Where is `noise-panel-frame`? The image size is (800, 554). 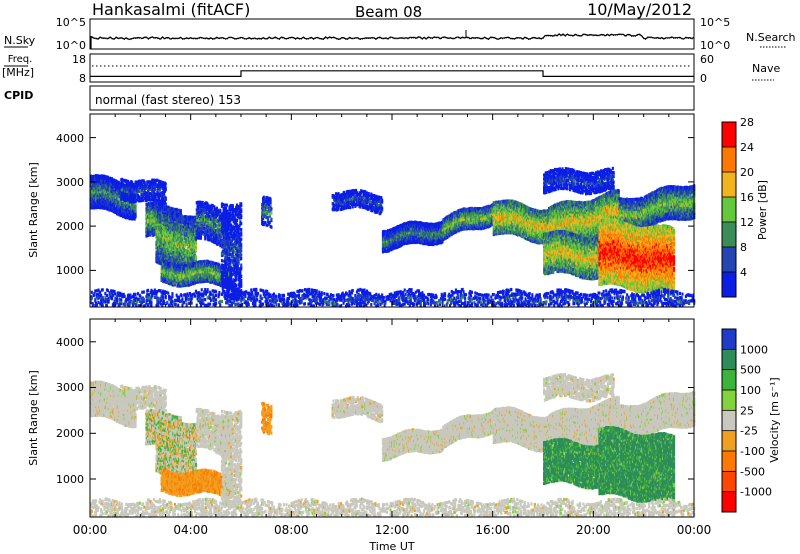 noise-panel-frame is located at coordinates (392, 34).